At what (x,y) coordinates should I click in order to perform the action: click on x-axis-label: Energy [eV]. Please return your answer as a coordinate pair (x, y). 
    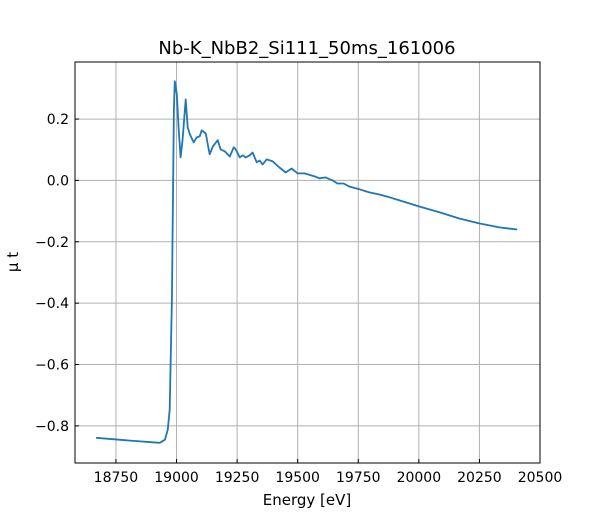
    Looking at the image, I should click on (307, 500).